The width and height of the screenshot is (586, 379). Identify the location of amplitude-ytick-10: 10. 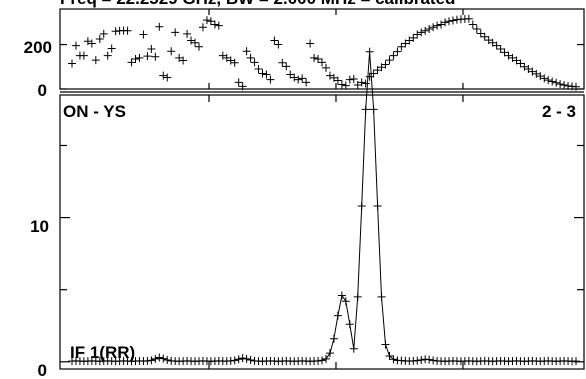
(39, 226).